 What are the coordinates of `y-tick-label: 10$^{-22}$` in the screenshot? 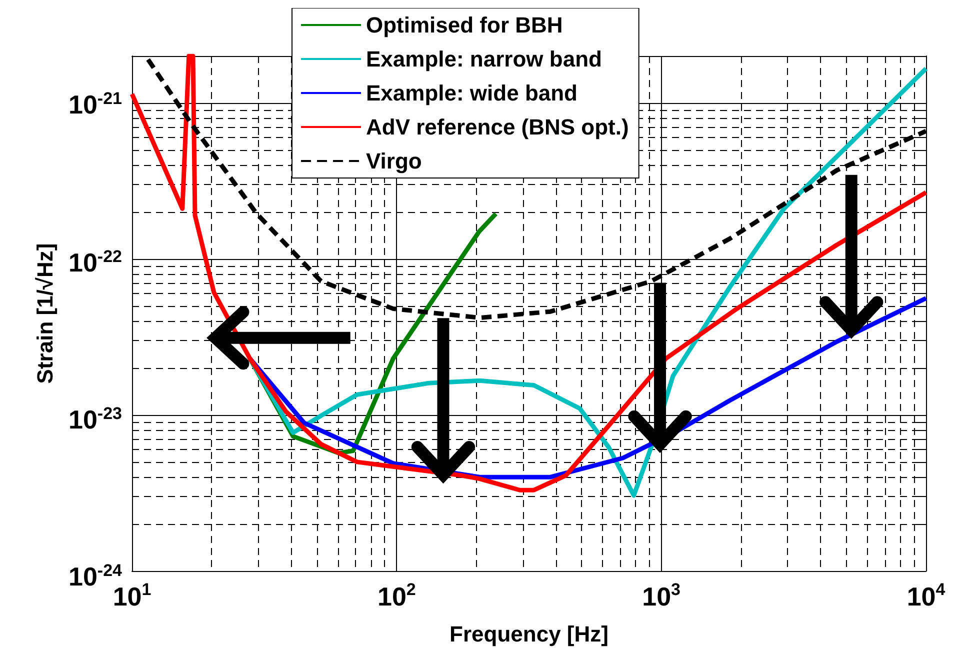 It's located at (95, 262).